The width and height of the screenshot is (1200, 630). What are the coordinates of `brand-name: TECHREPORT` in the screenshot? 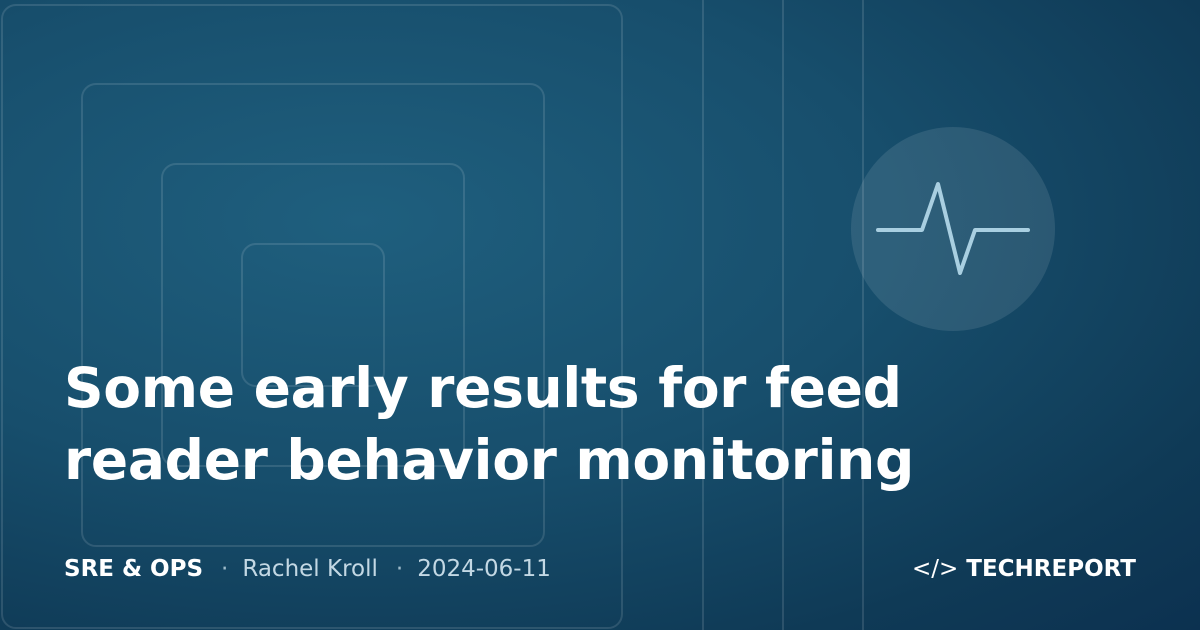 It's located at (1051, 569).